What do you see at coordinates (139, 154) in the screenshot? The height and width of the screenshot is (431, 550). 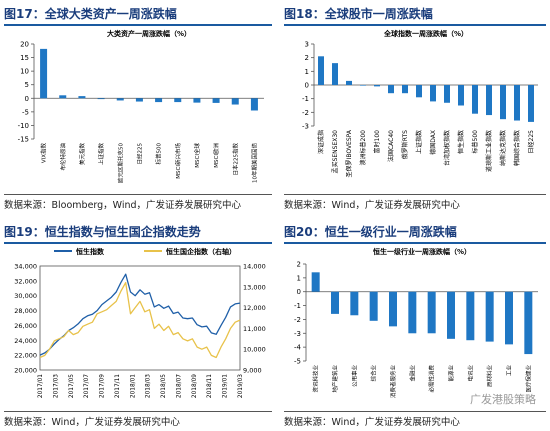 I see `x-tick-label: 日经225` at bounding box center [139, 154].